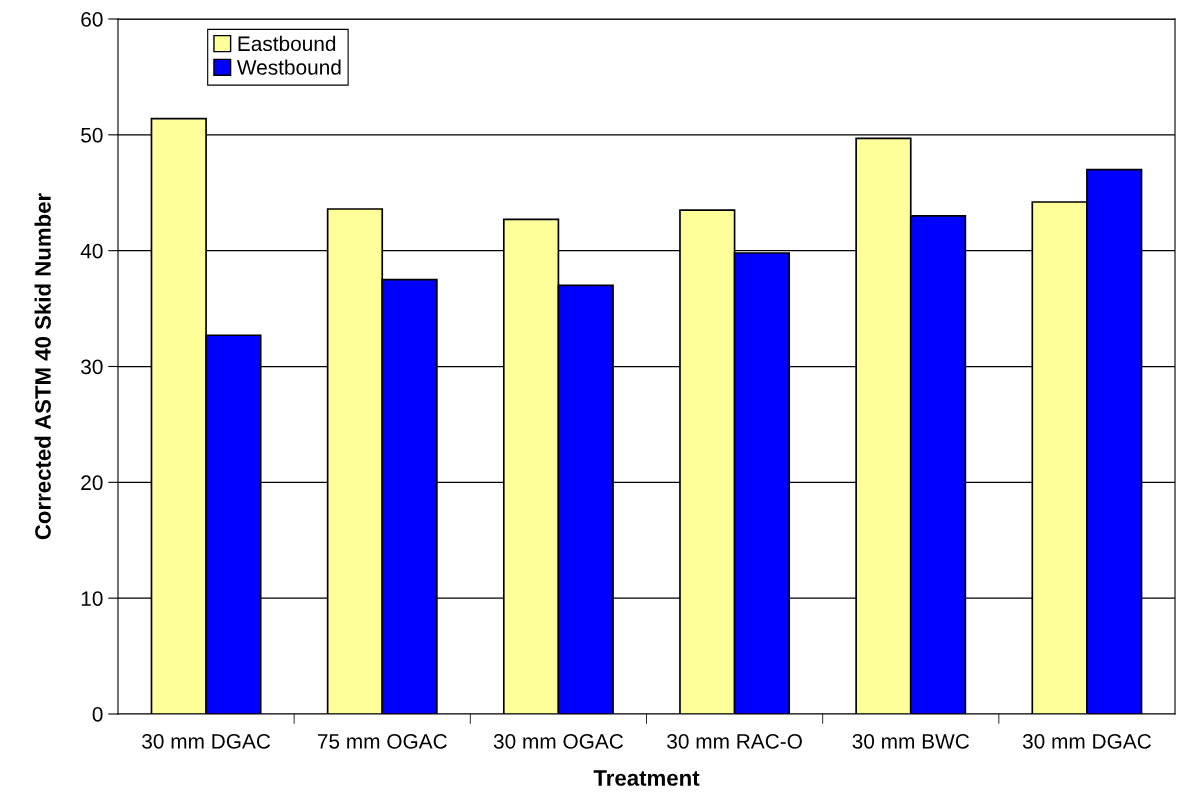 This screenshot has height=809, width=1201. What do you see at coordinates (92, 367) in the screenshot?
I see `y-tick-label: 30` at bounding box center [92, 367].